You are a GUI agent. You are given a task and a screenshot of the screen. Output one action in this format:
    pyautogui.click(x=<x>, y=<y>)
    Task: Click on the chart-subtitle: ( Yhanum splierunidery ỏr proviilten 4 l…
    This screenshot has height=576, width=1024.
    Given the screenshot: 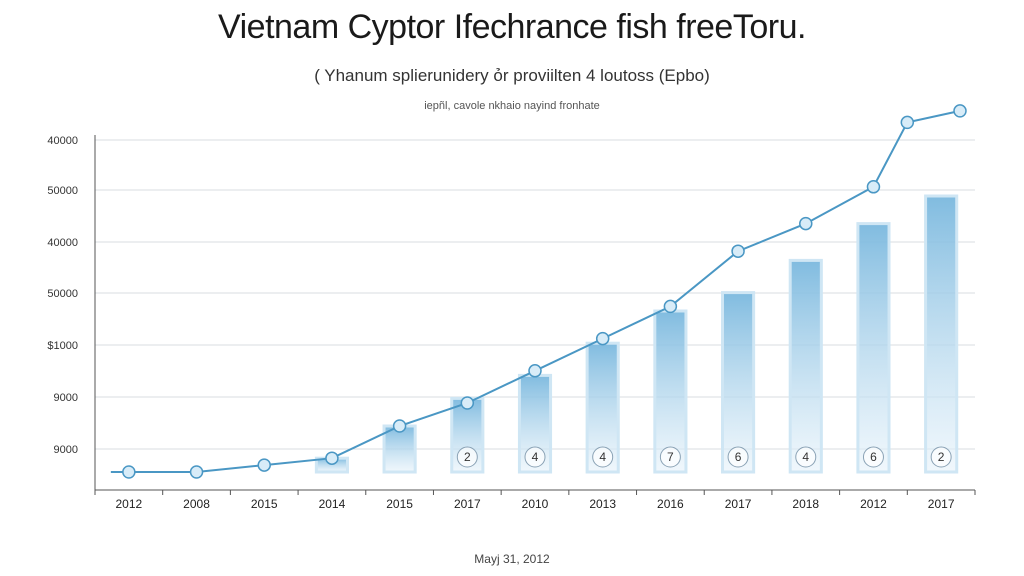 What is the action you would take?
    pyautogui.click(x=512, y=75)
    